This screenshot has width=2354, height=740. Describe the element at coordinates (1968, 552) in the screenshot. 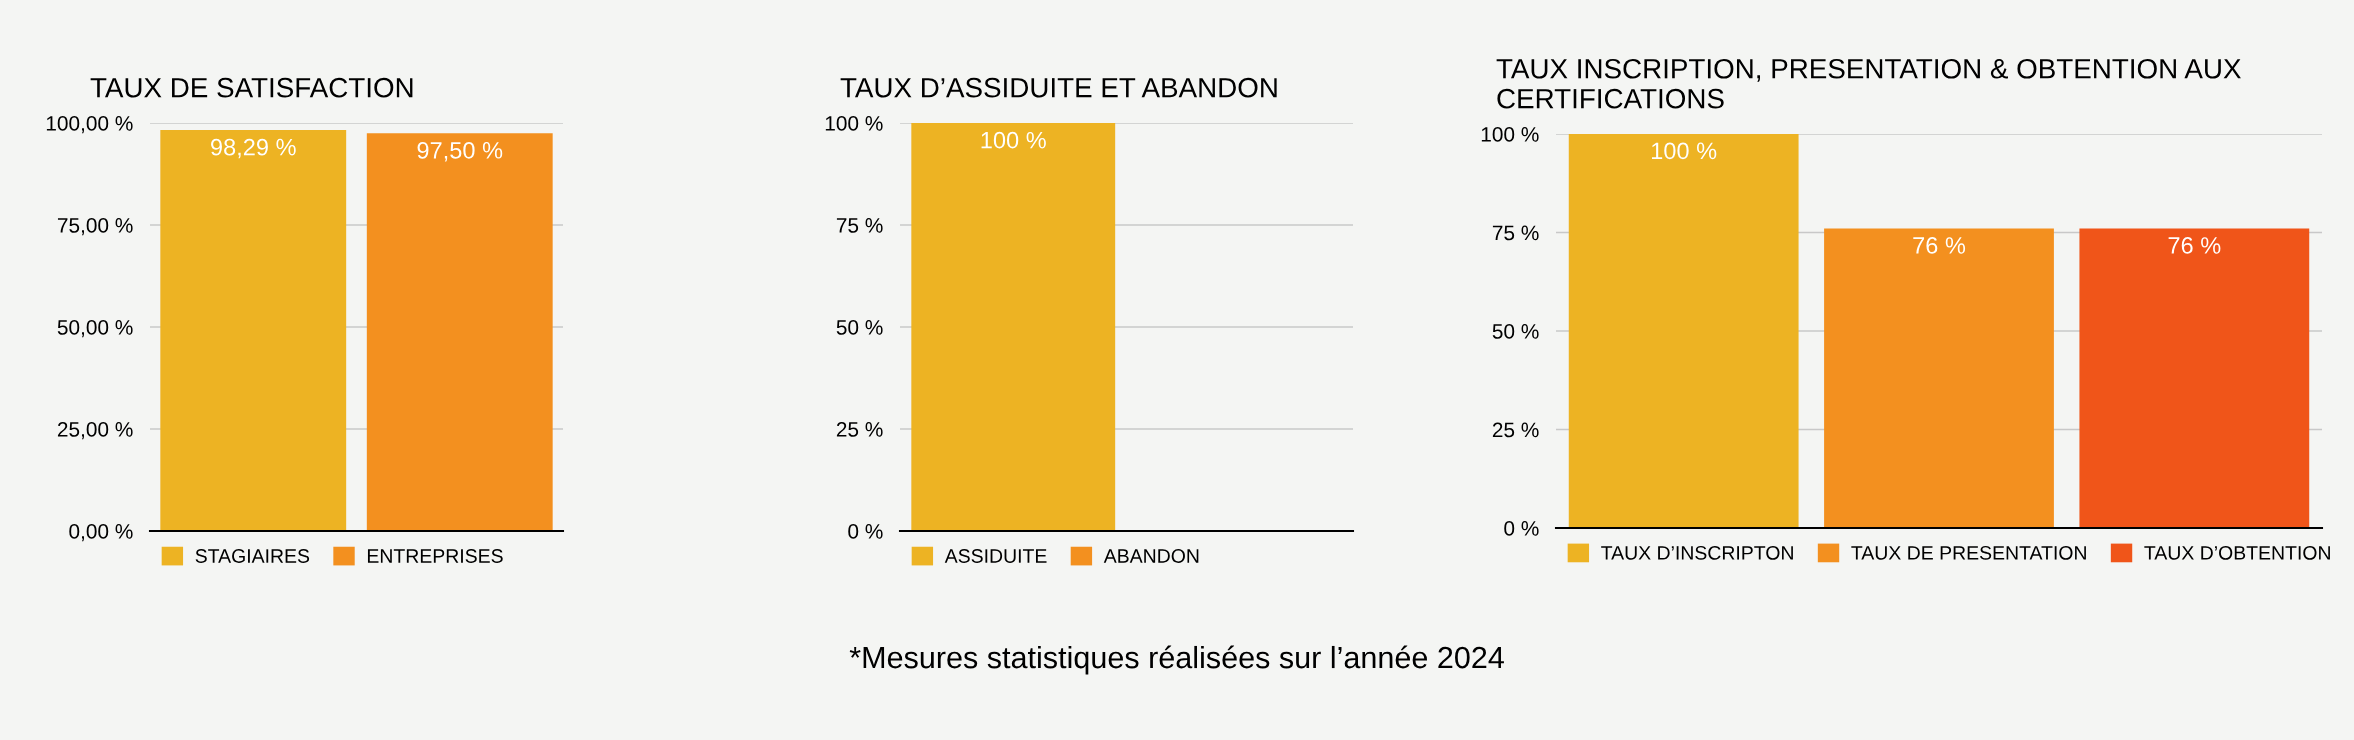

I see `legend-label: TAUX DE PRESENTATION` at that location.